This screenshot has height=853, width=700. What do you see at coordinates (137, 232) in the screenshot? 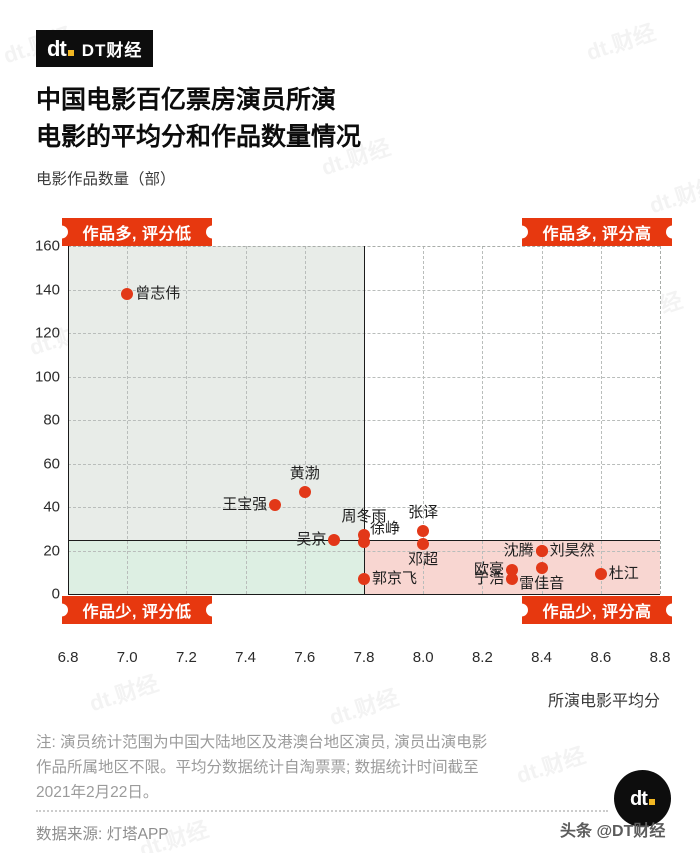
I see `quadrant-badge-top-left: 作品多, 评分低` at bounding box center [137, 232].